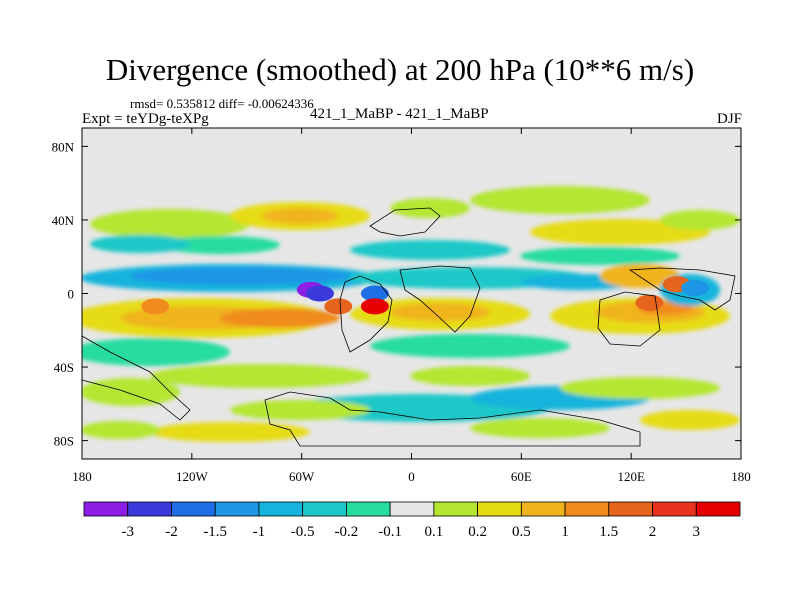  What do you see at coordinates (222, 103) in the screenshot?
I see `stats-text: rmsd= 0.535812 diff= -0.00624336` at bounding box center [222, 103].